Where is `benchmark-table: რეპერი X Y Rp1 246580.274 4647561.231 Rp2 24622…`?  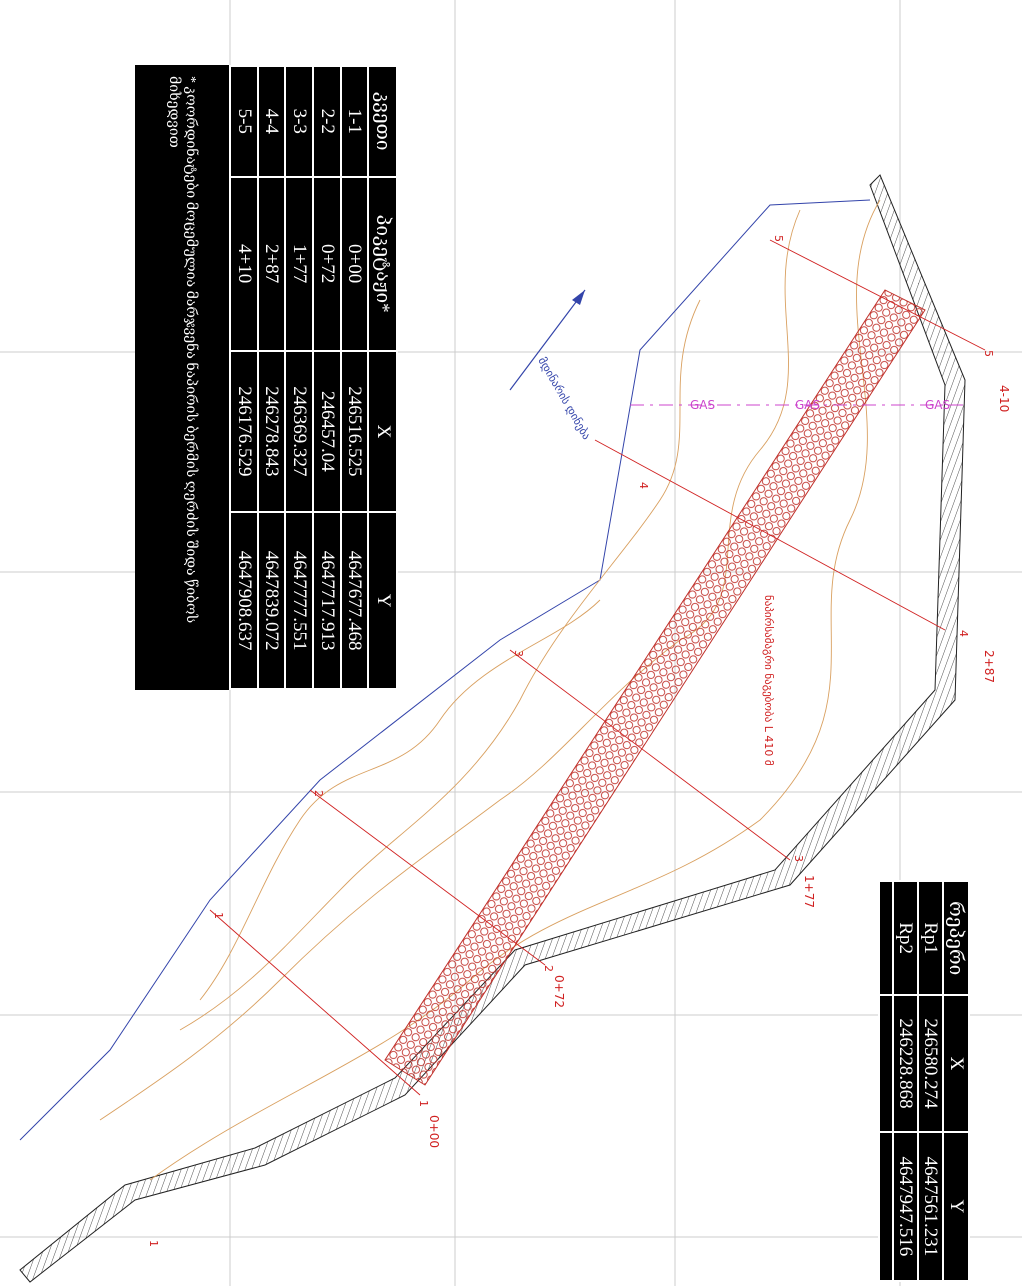
benchmark-table: რეპერი X Y Rp1 246580.274 4647561.231 Rp2 24622… is located at coordinates (924, 1081).